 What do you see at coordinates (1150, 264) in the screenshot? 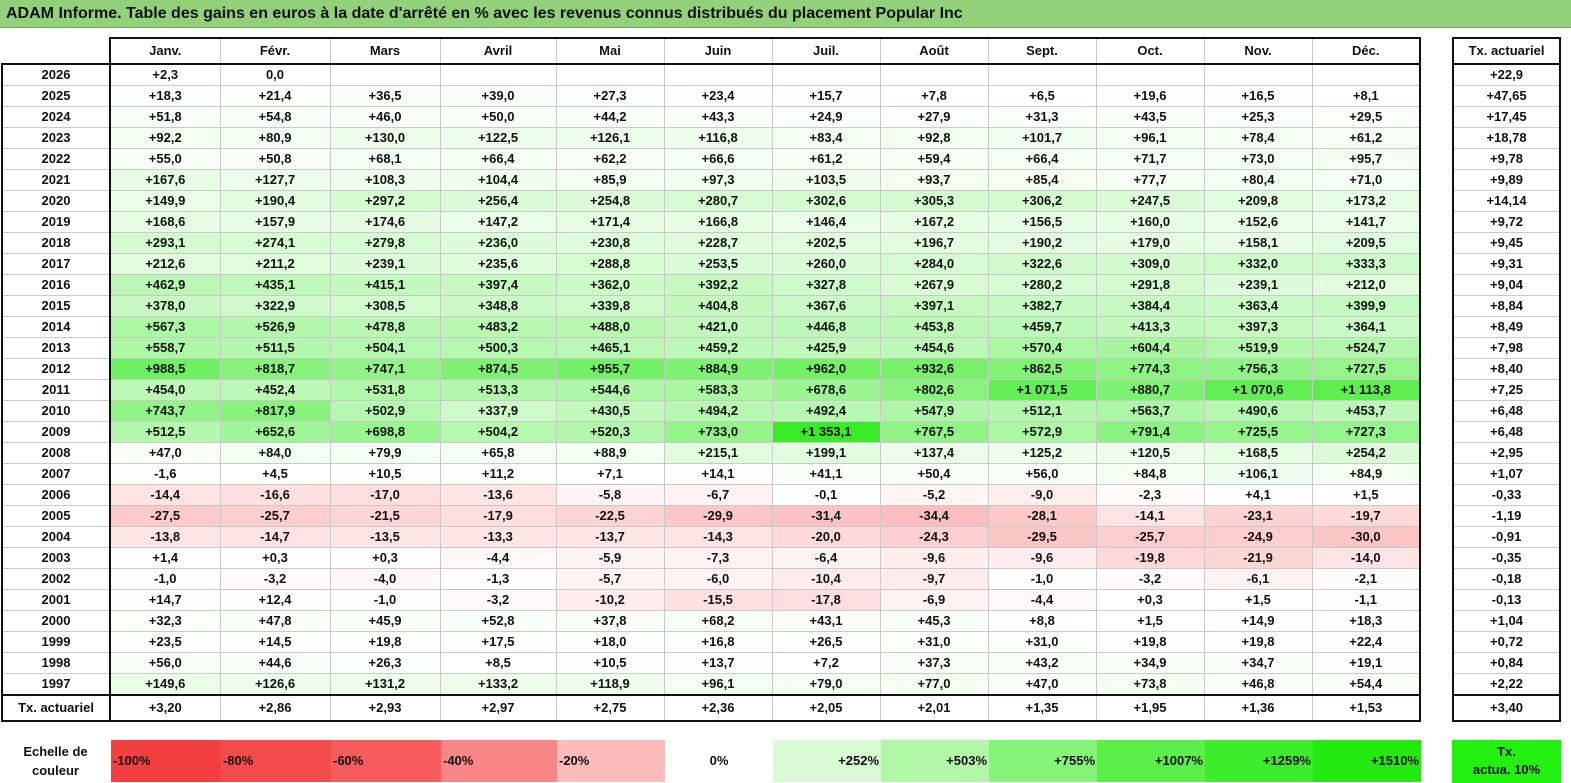
I see `gain-cell: +309,0` at bounding box center [1150, 264].